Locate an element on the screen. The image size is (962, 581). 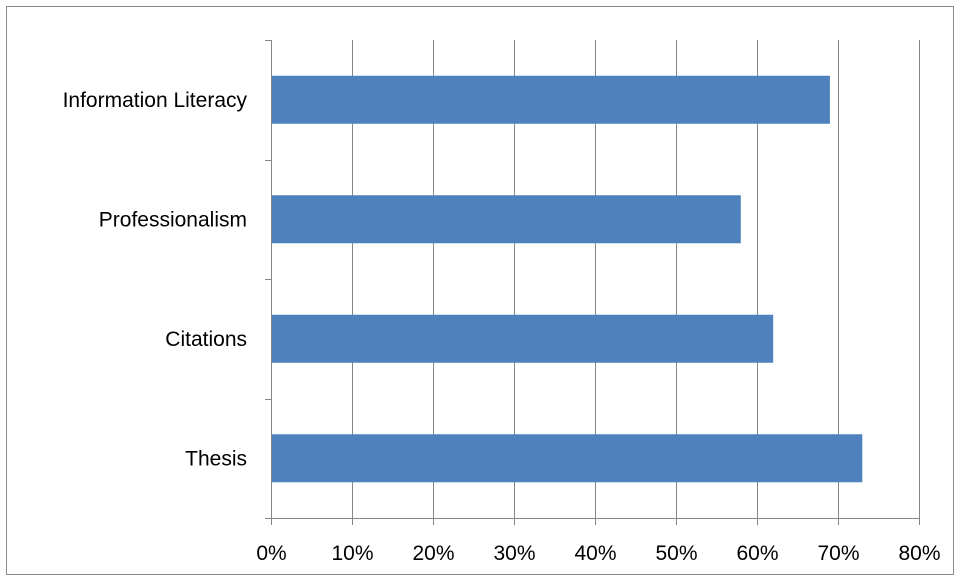
x-tick-label: 10% is located at coordinates (352, 553).